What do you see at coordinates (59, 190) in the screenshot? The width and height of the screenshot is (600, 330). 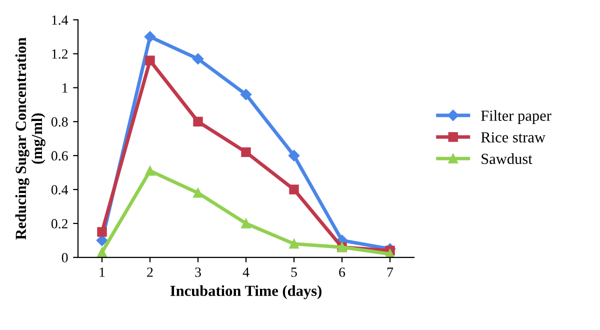 I see `y-tick-label: 0.4` at bounding box center [59, 190].